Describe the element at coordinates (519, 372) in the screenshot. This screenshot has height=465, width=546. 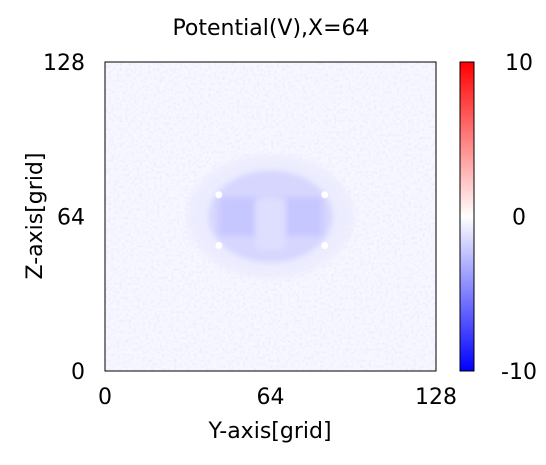
I see `colorbar-tick-label: -10` at that location.